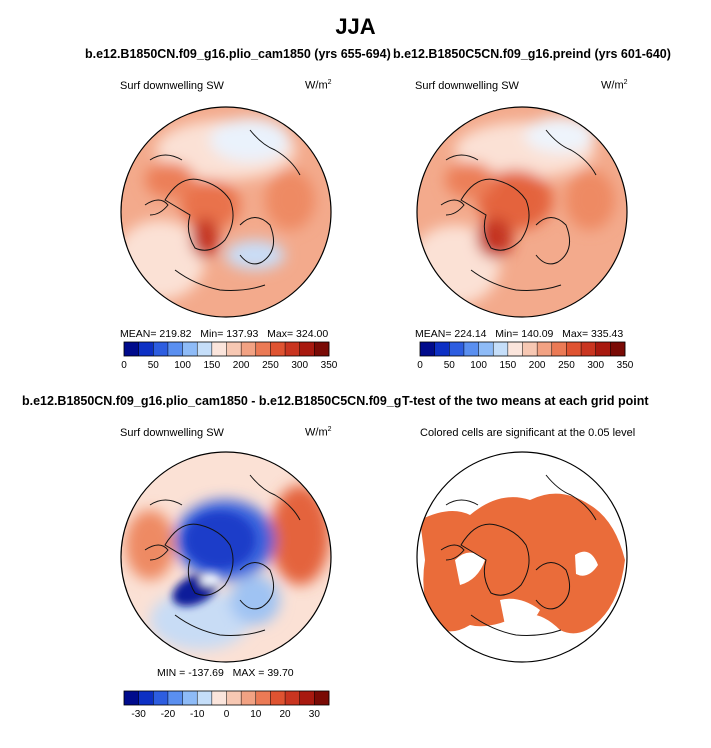  Describe the element at coordinates (318, 432) in the screenshot. I see `panel3-units: W/m2` at that location.